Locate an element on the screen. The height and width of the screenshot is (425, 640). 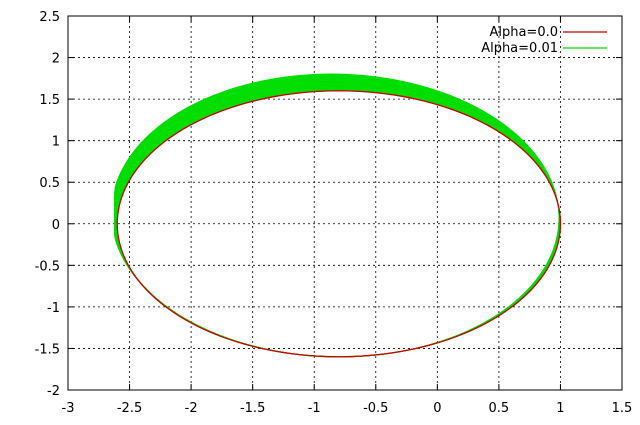
x-tick-label: -1 is located at coordinates (314, 408).